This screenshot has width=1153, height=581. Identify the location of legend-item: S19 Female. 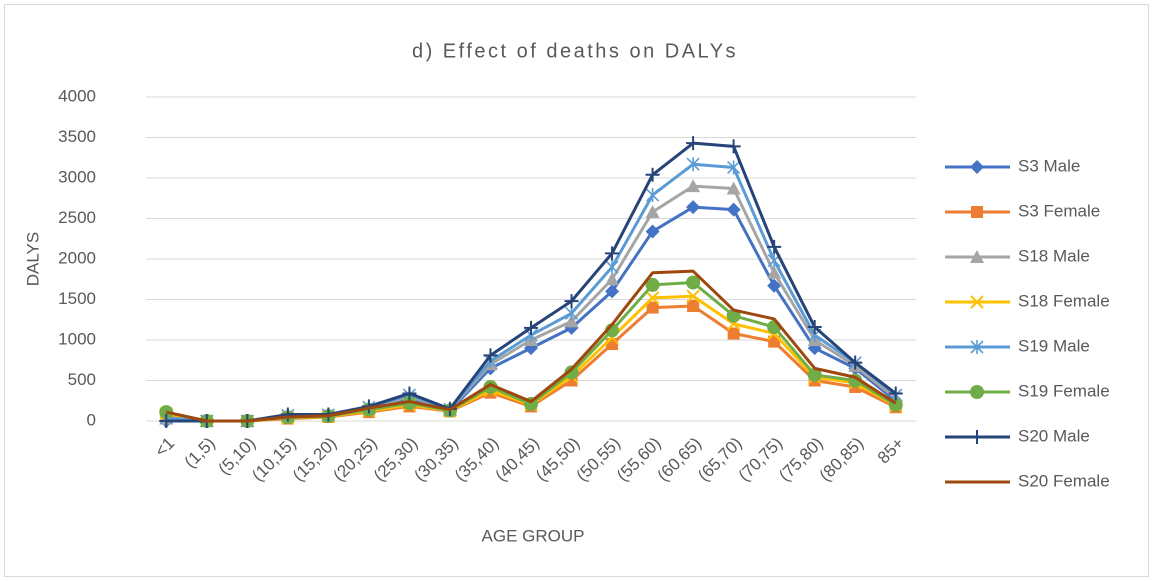
(1027, 390).